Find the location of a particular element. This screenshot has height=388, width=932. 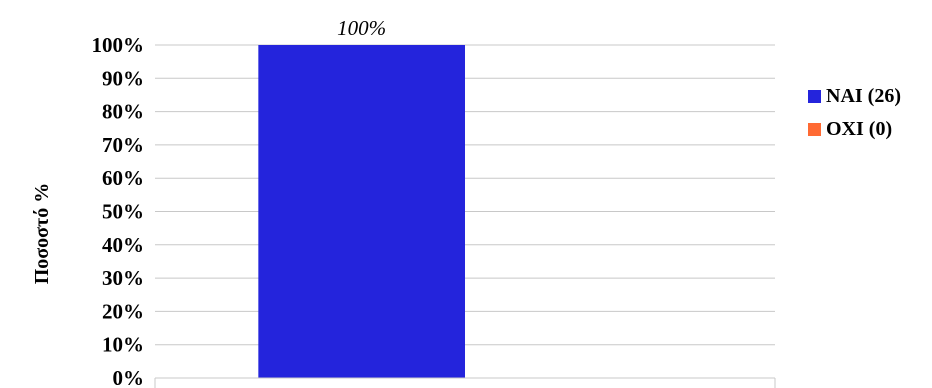

y-tick-label: 50% is located at coordinates (123, 212).